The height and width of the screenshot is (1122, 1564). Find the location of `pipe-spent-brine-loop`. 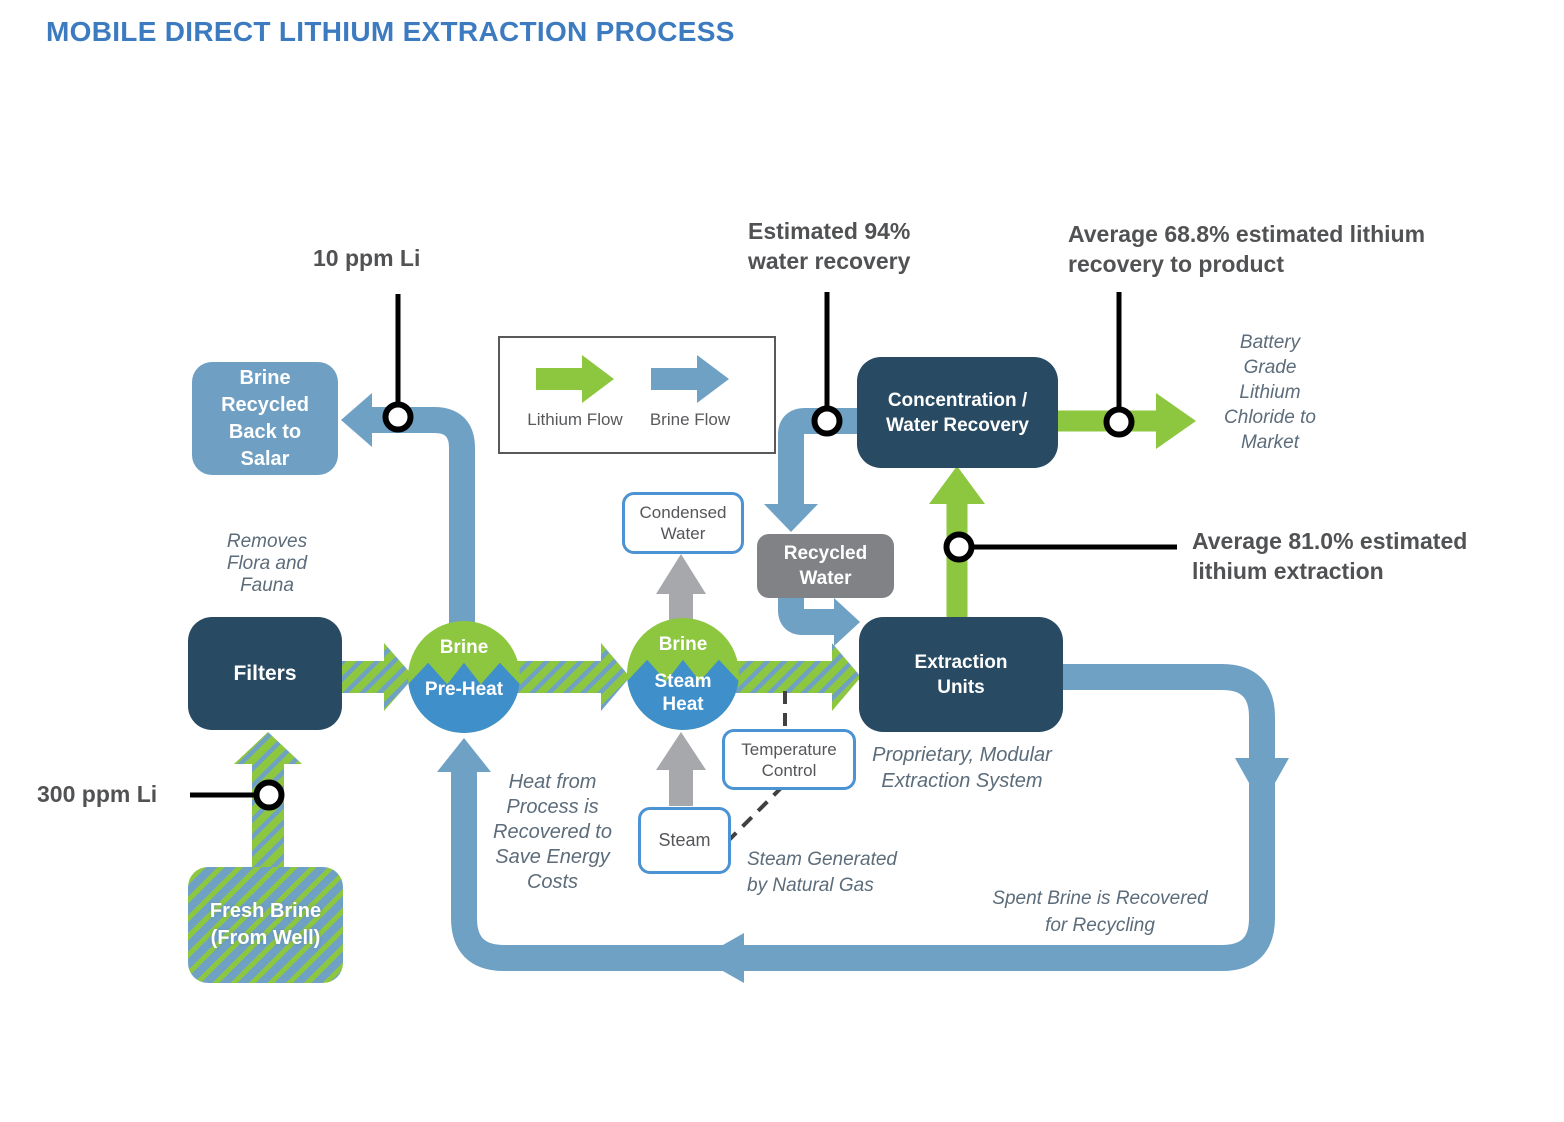

pipe-spent-brine-loop is located at coordinates (863, 817).